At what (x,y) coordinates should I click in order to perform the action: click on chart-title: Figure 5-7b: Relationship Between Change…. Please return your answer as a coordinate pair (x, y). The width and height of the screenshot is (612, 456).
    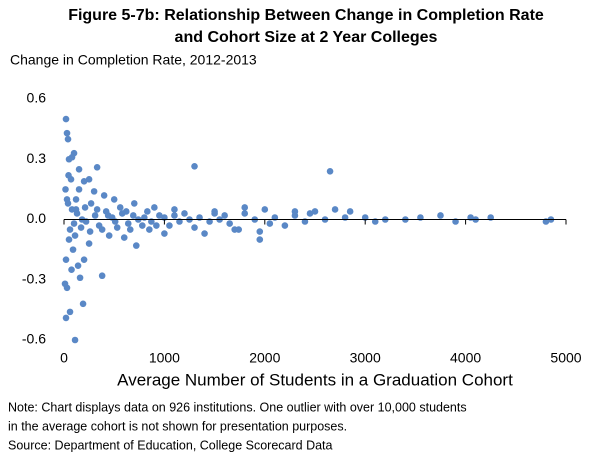
    Looking at the image, I should click on (306, 15).